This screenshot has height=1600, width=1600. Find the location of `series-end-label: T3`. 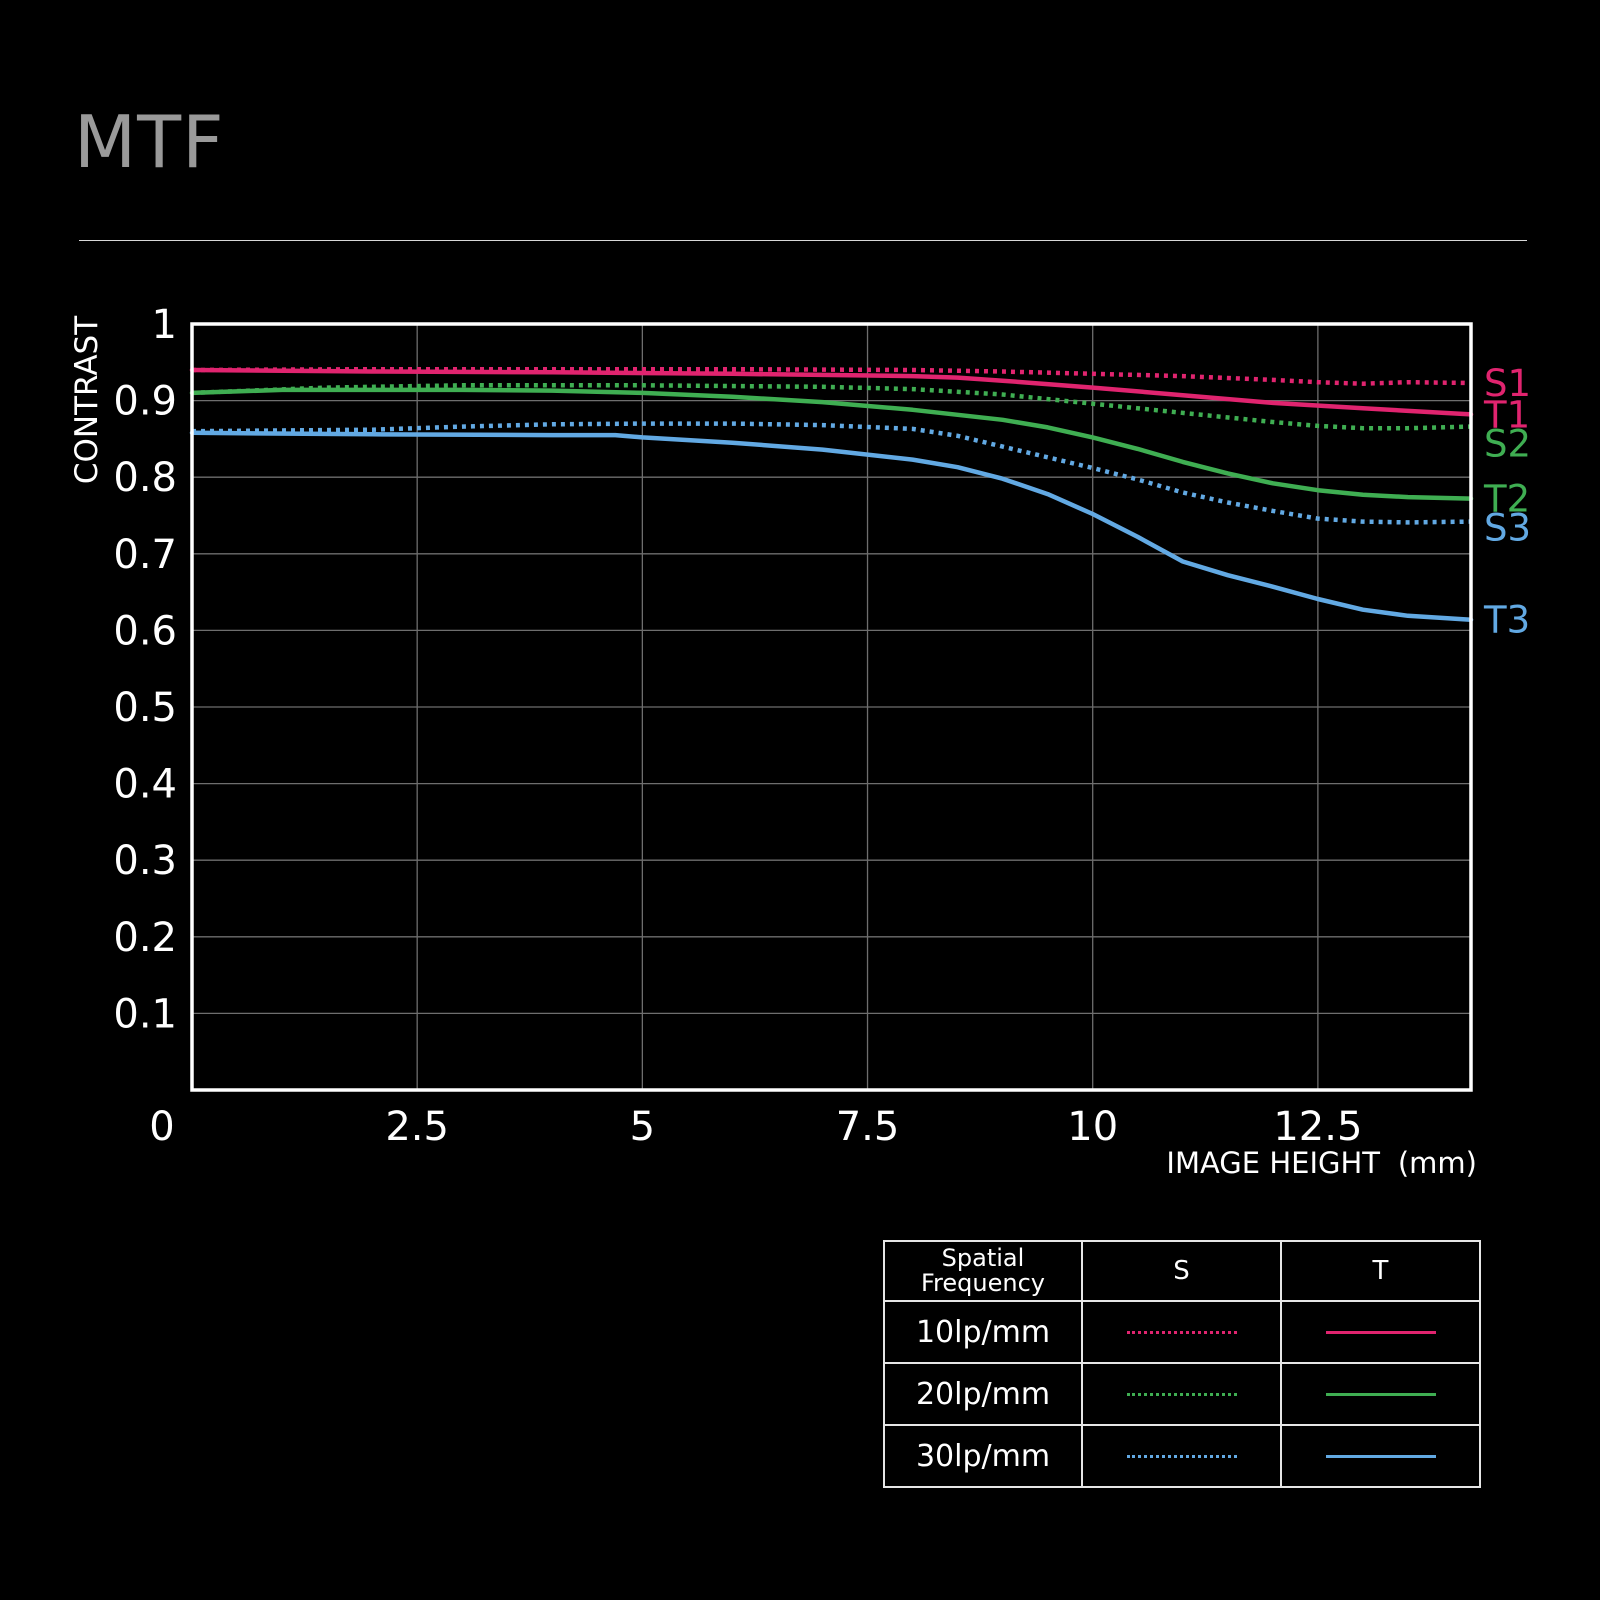

series-end-label: T3 is located at coordinates (1506, 620).